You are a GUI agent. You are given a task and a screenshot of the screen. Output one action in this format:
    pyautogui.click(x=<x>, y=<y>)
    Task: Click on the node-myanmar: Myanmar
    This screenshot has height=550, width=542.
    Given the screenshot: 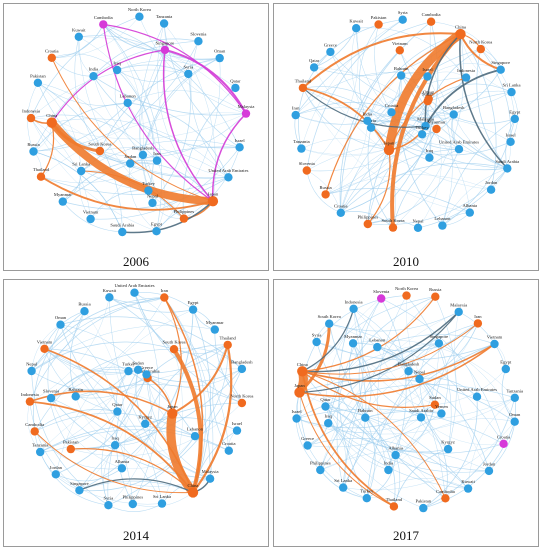 What is the action you would take?
    pyautogui.click(x=353, y=341)
    